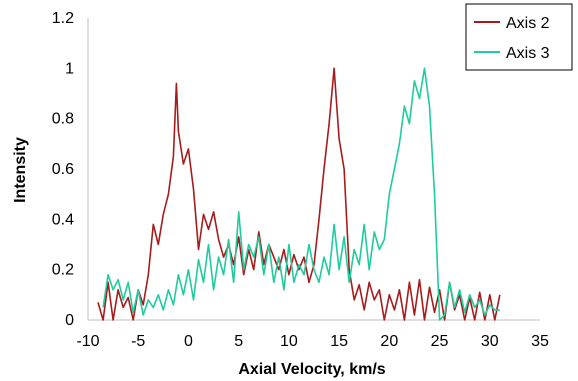 The image size is (578, 381). Describe the element at coordinates (63, 119) in the screenshot. I see `y-tick-label: 0.8` at that location.